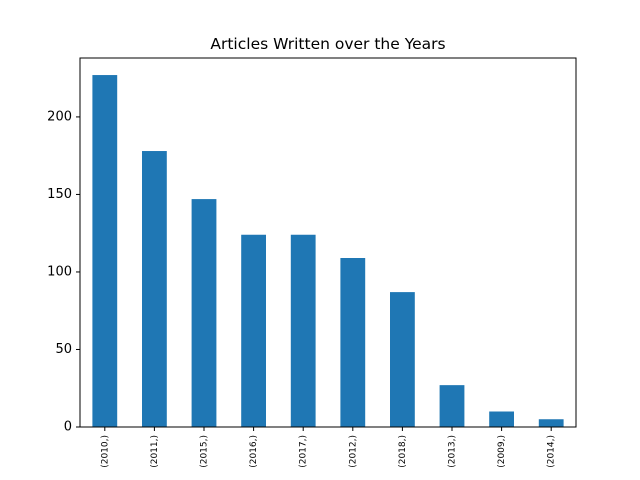  What do you see at coordinates (59, 194) in the screenshot?
I see `y-tick-label-3: 150` at bounding box center [59, 194].